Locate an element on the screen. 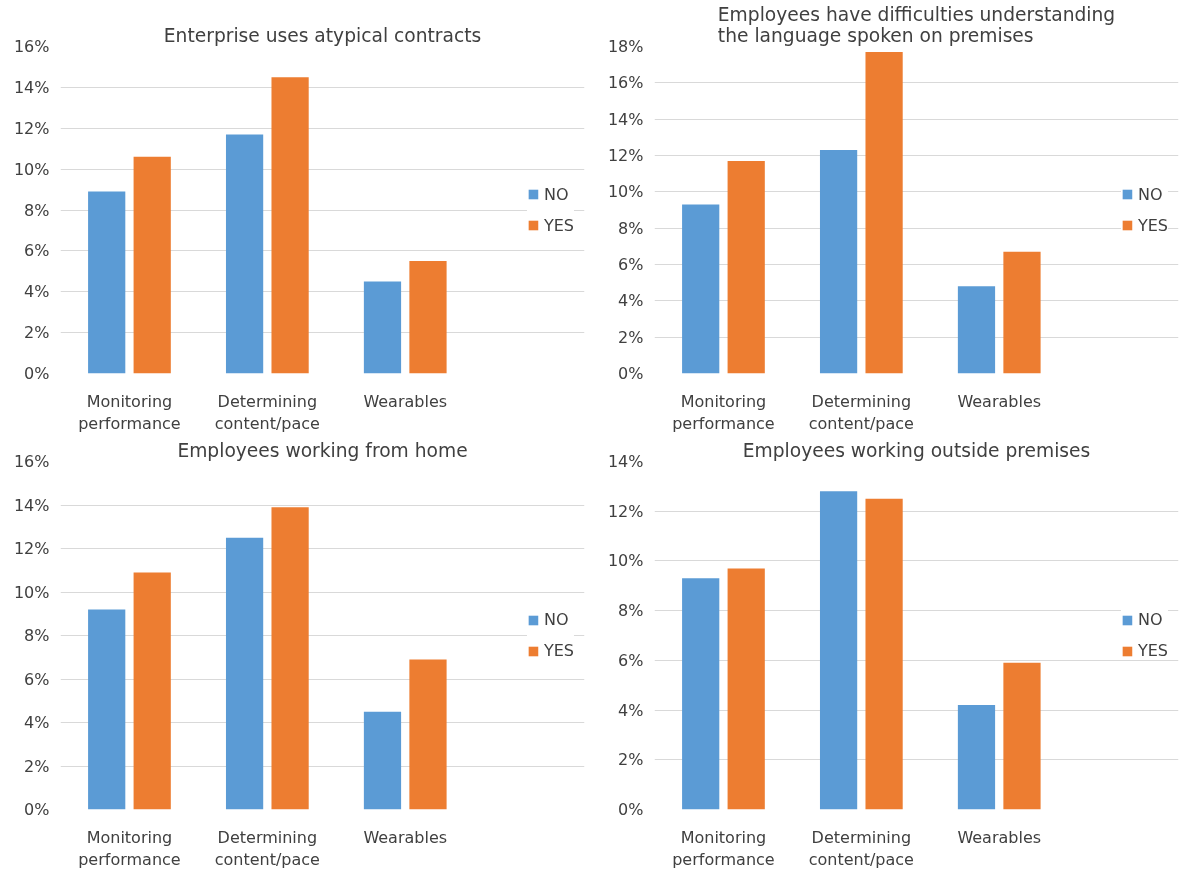 The width and height of the screenshot is (1192, 877). chart-title: Employees working from home is located at coordinates (322, 450).